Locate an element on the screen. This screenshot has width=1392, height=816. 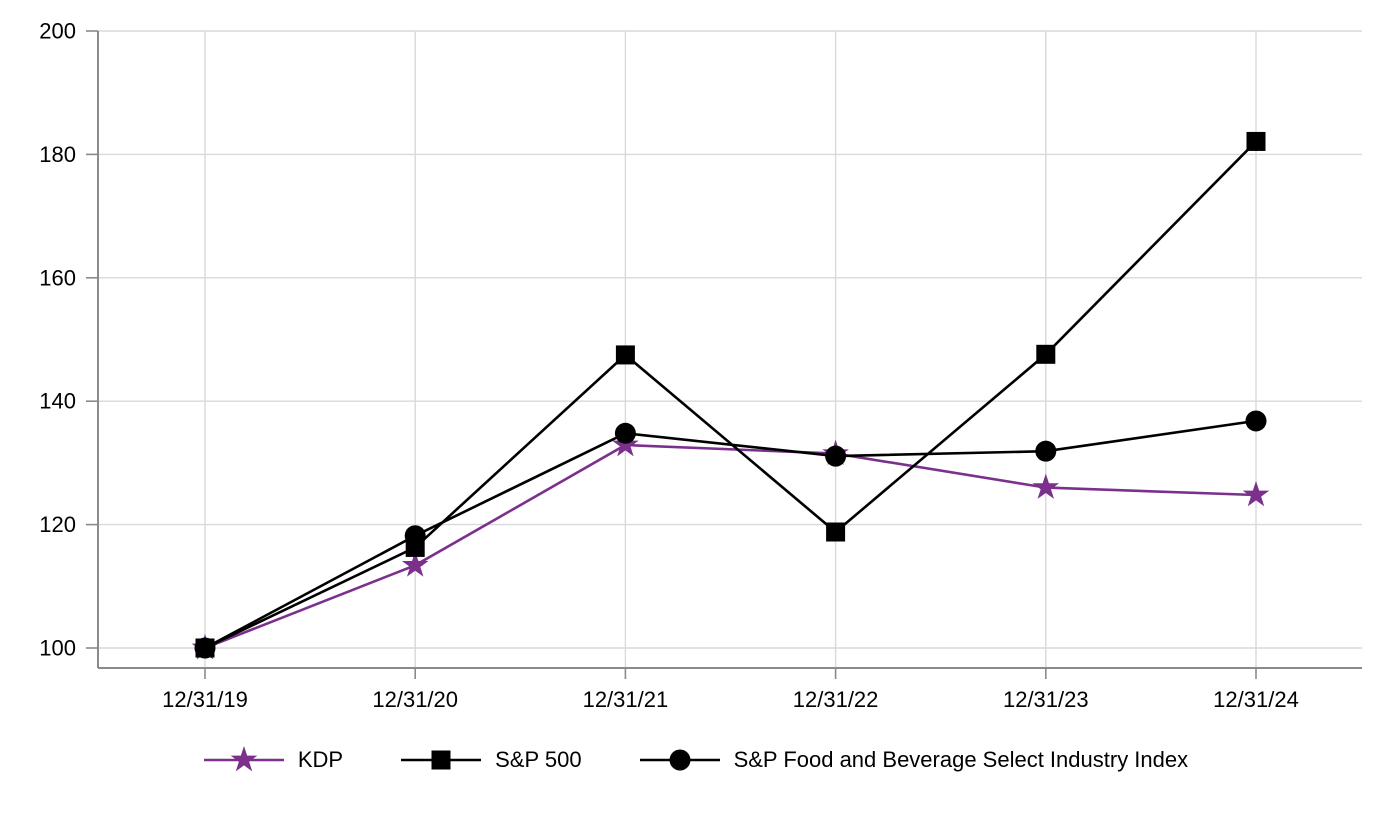
legend-square-icon is located at coordinates (441, 760).